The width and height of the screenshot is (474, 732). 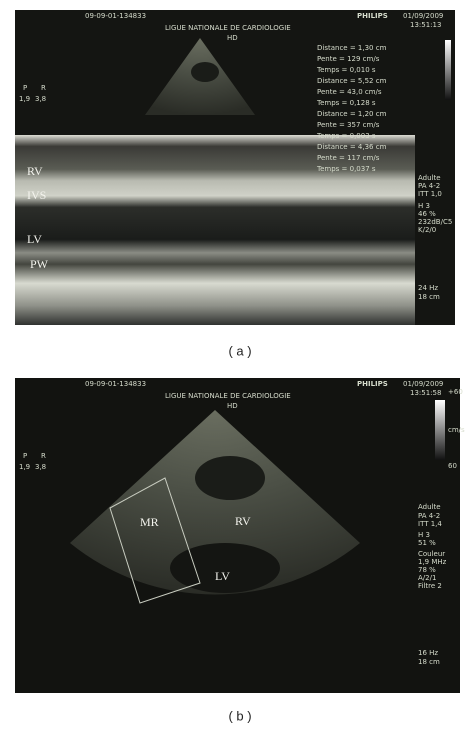 I want to click on time: 13:51:13, so click(x=425, y=25).